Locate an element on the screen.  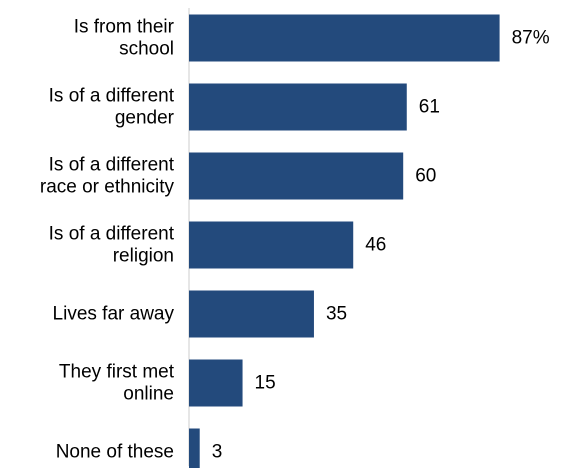
value-label-5: 15 is located at coordinates (265, 383).